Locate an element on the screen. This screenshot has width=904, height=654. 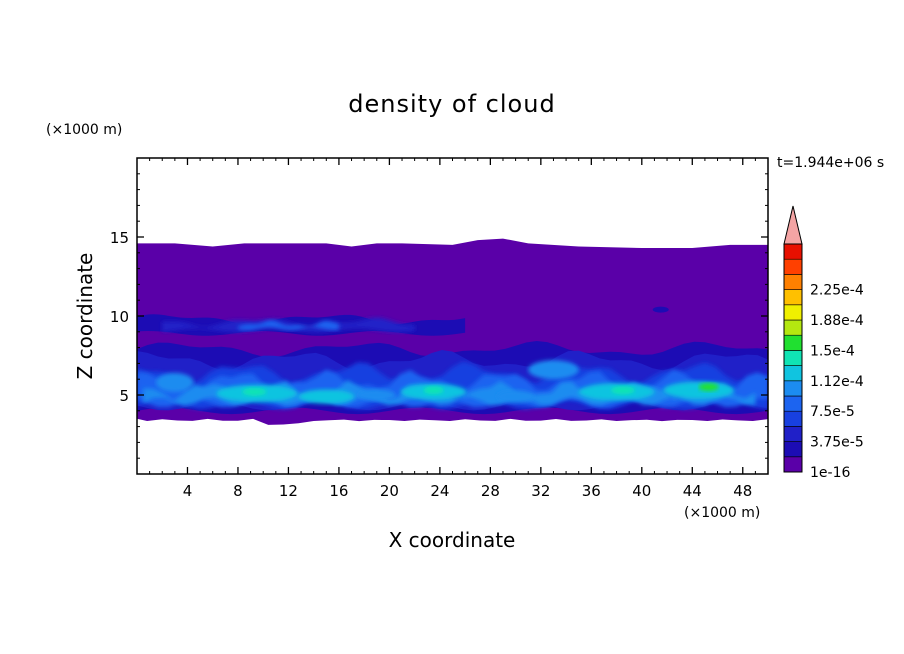
colorbar-label: 1.12e-4 is located at coordinates (837, 382).